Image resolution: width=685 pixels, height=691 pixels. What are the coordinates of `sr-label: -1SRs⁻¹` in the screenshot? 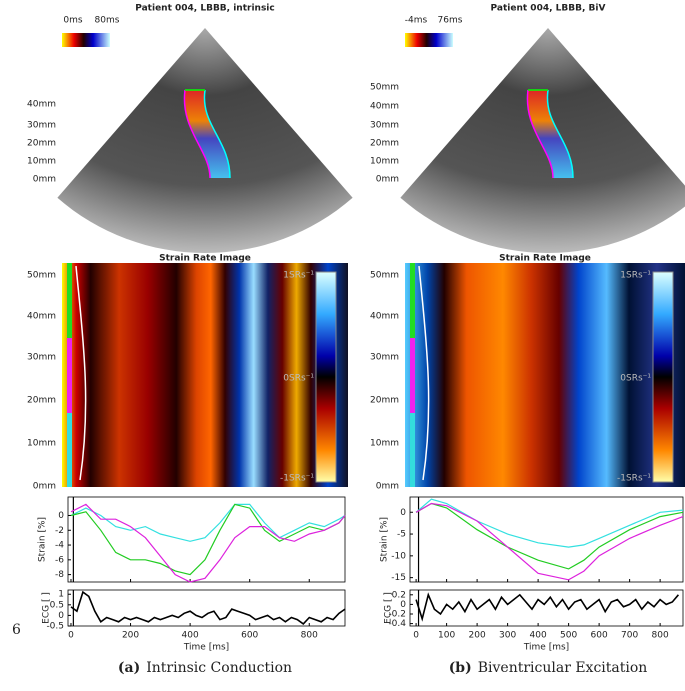 It's located at (297, 479).